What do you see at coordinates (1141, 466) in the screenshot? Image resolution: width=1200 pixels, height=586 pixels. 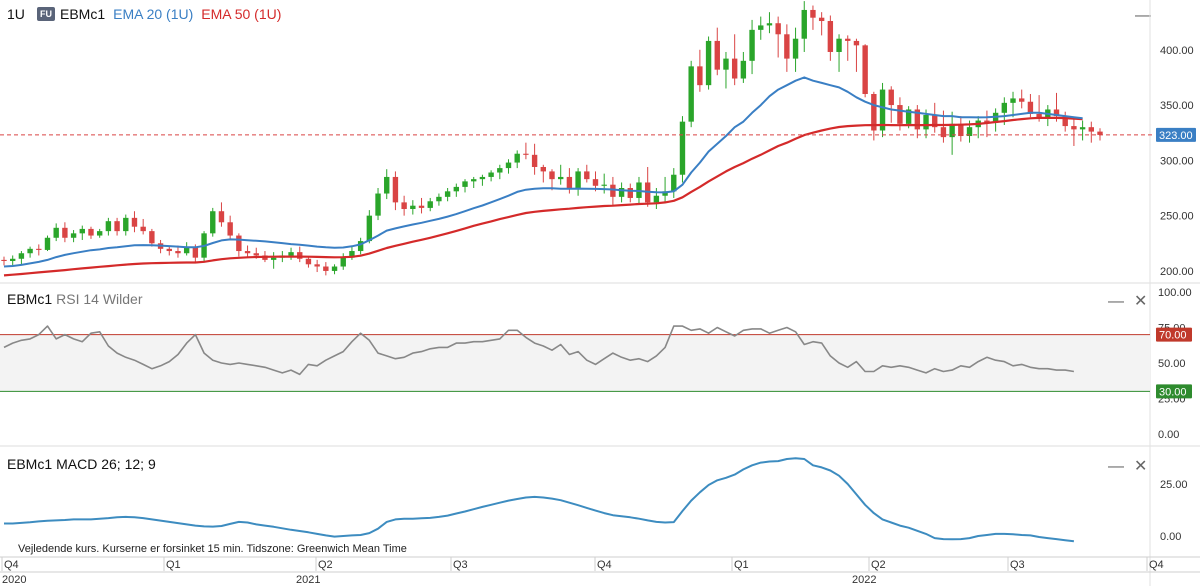 I see `macd-close-icon: ✕` at bounding box center [1141, 466].